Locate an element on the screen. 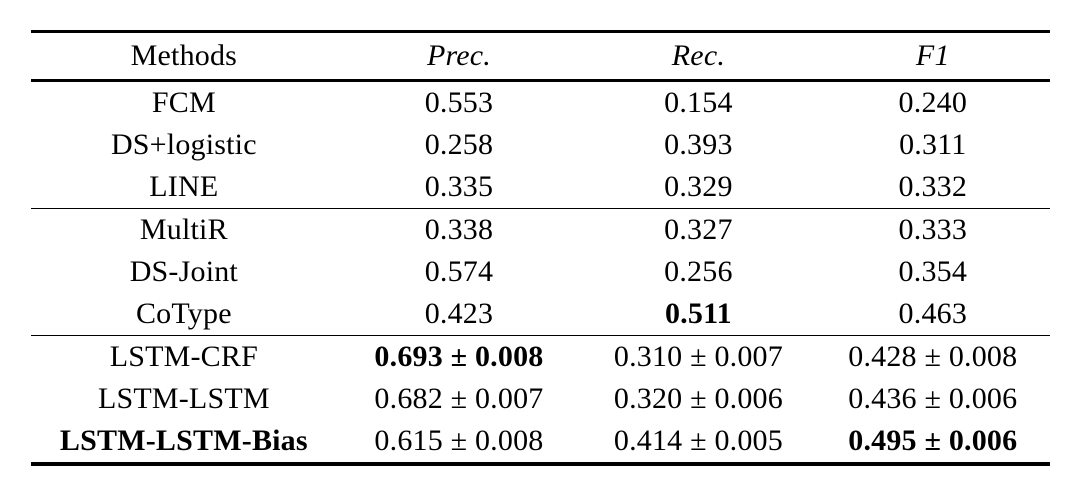 The image size is (1080, 496). value-cell: 0.258 is located at coordinates (459, 144).